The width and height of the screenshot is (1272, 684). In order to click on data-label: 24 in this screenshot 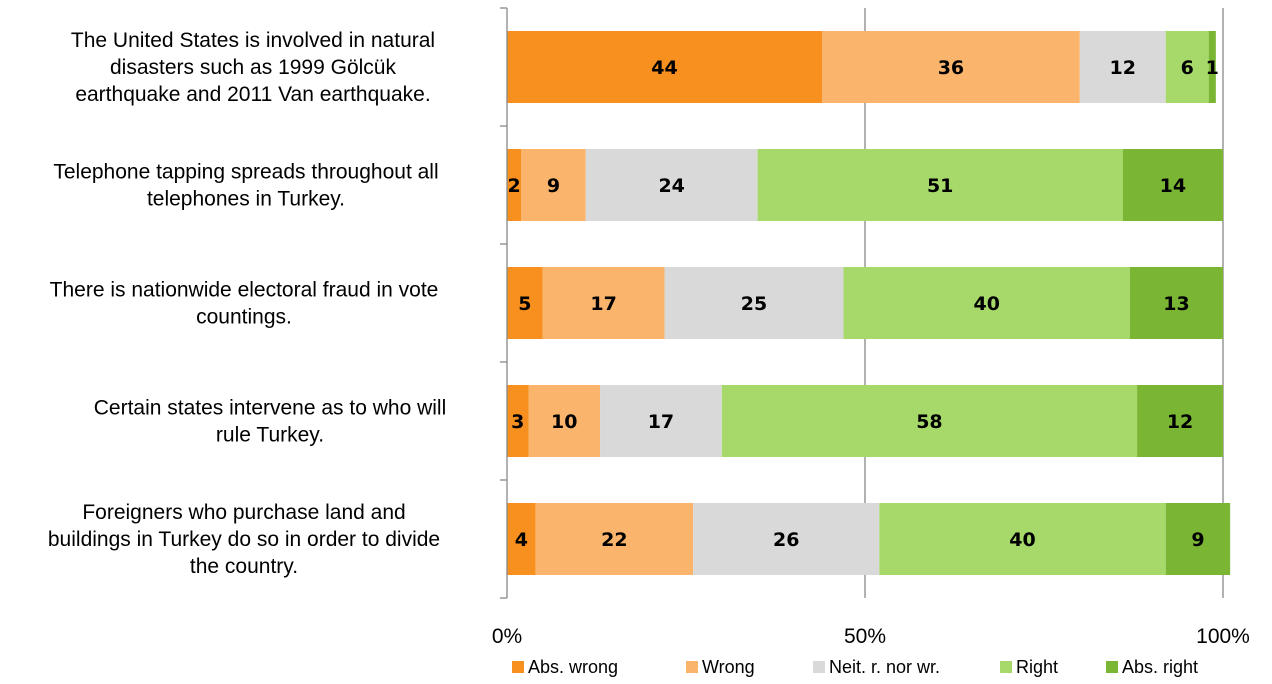, I will do `click(671, 186)`.